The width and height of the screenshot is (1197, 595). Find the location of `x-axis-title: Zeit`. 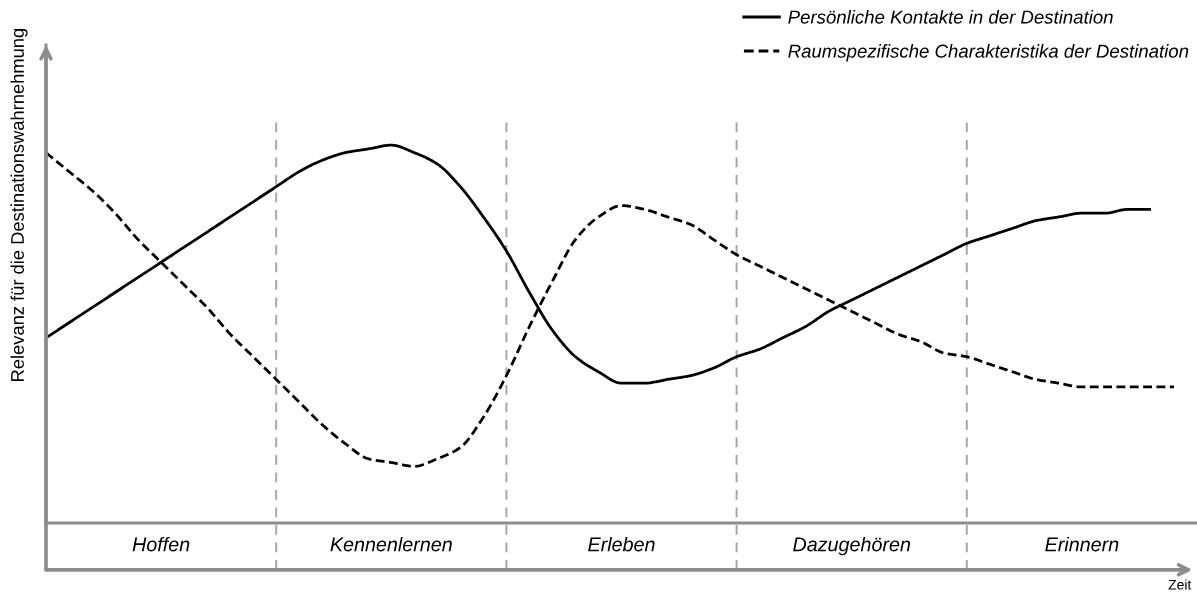

x-axis-title: Zeit is located at coordinates (1180, 584).